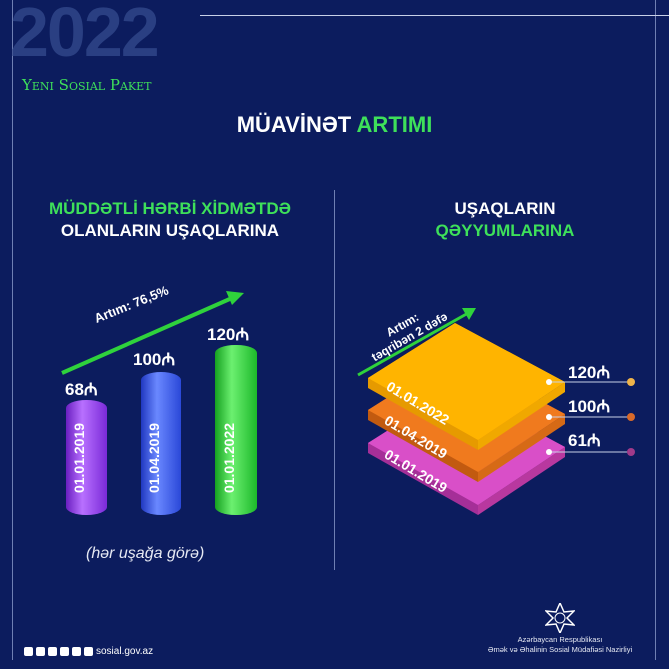  What do you see at coordinates (394, 124) in the screenshot?
I see `title-part2: ARTIMI` at bounding box center [394, 124].